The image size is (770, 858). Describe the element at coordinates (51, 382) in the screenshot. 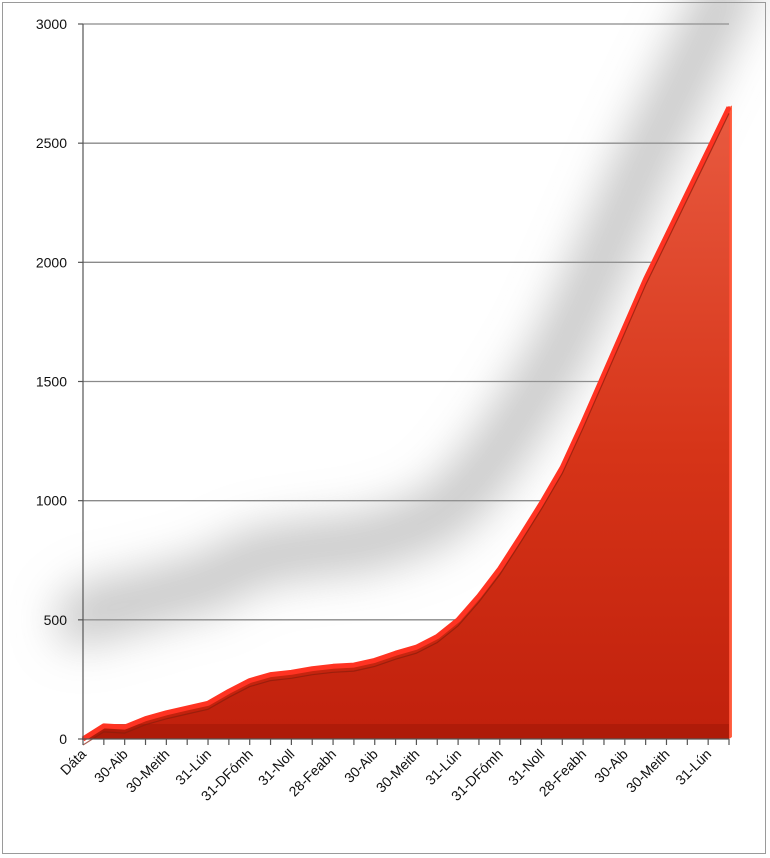

I see `y-tick-label: 1500` at that location.